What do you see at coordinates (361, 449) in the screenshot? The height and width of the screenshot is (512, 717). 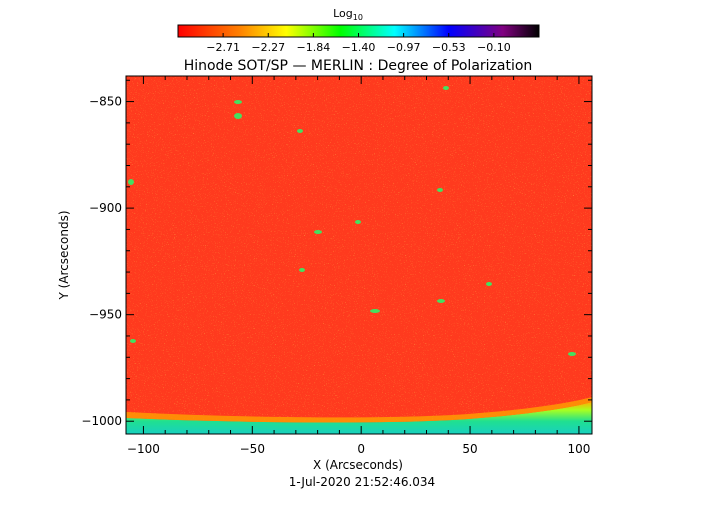 I see `x-tick-label: 0` at bounding box center [361, 449].